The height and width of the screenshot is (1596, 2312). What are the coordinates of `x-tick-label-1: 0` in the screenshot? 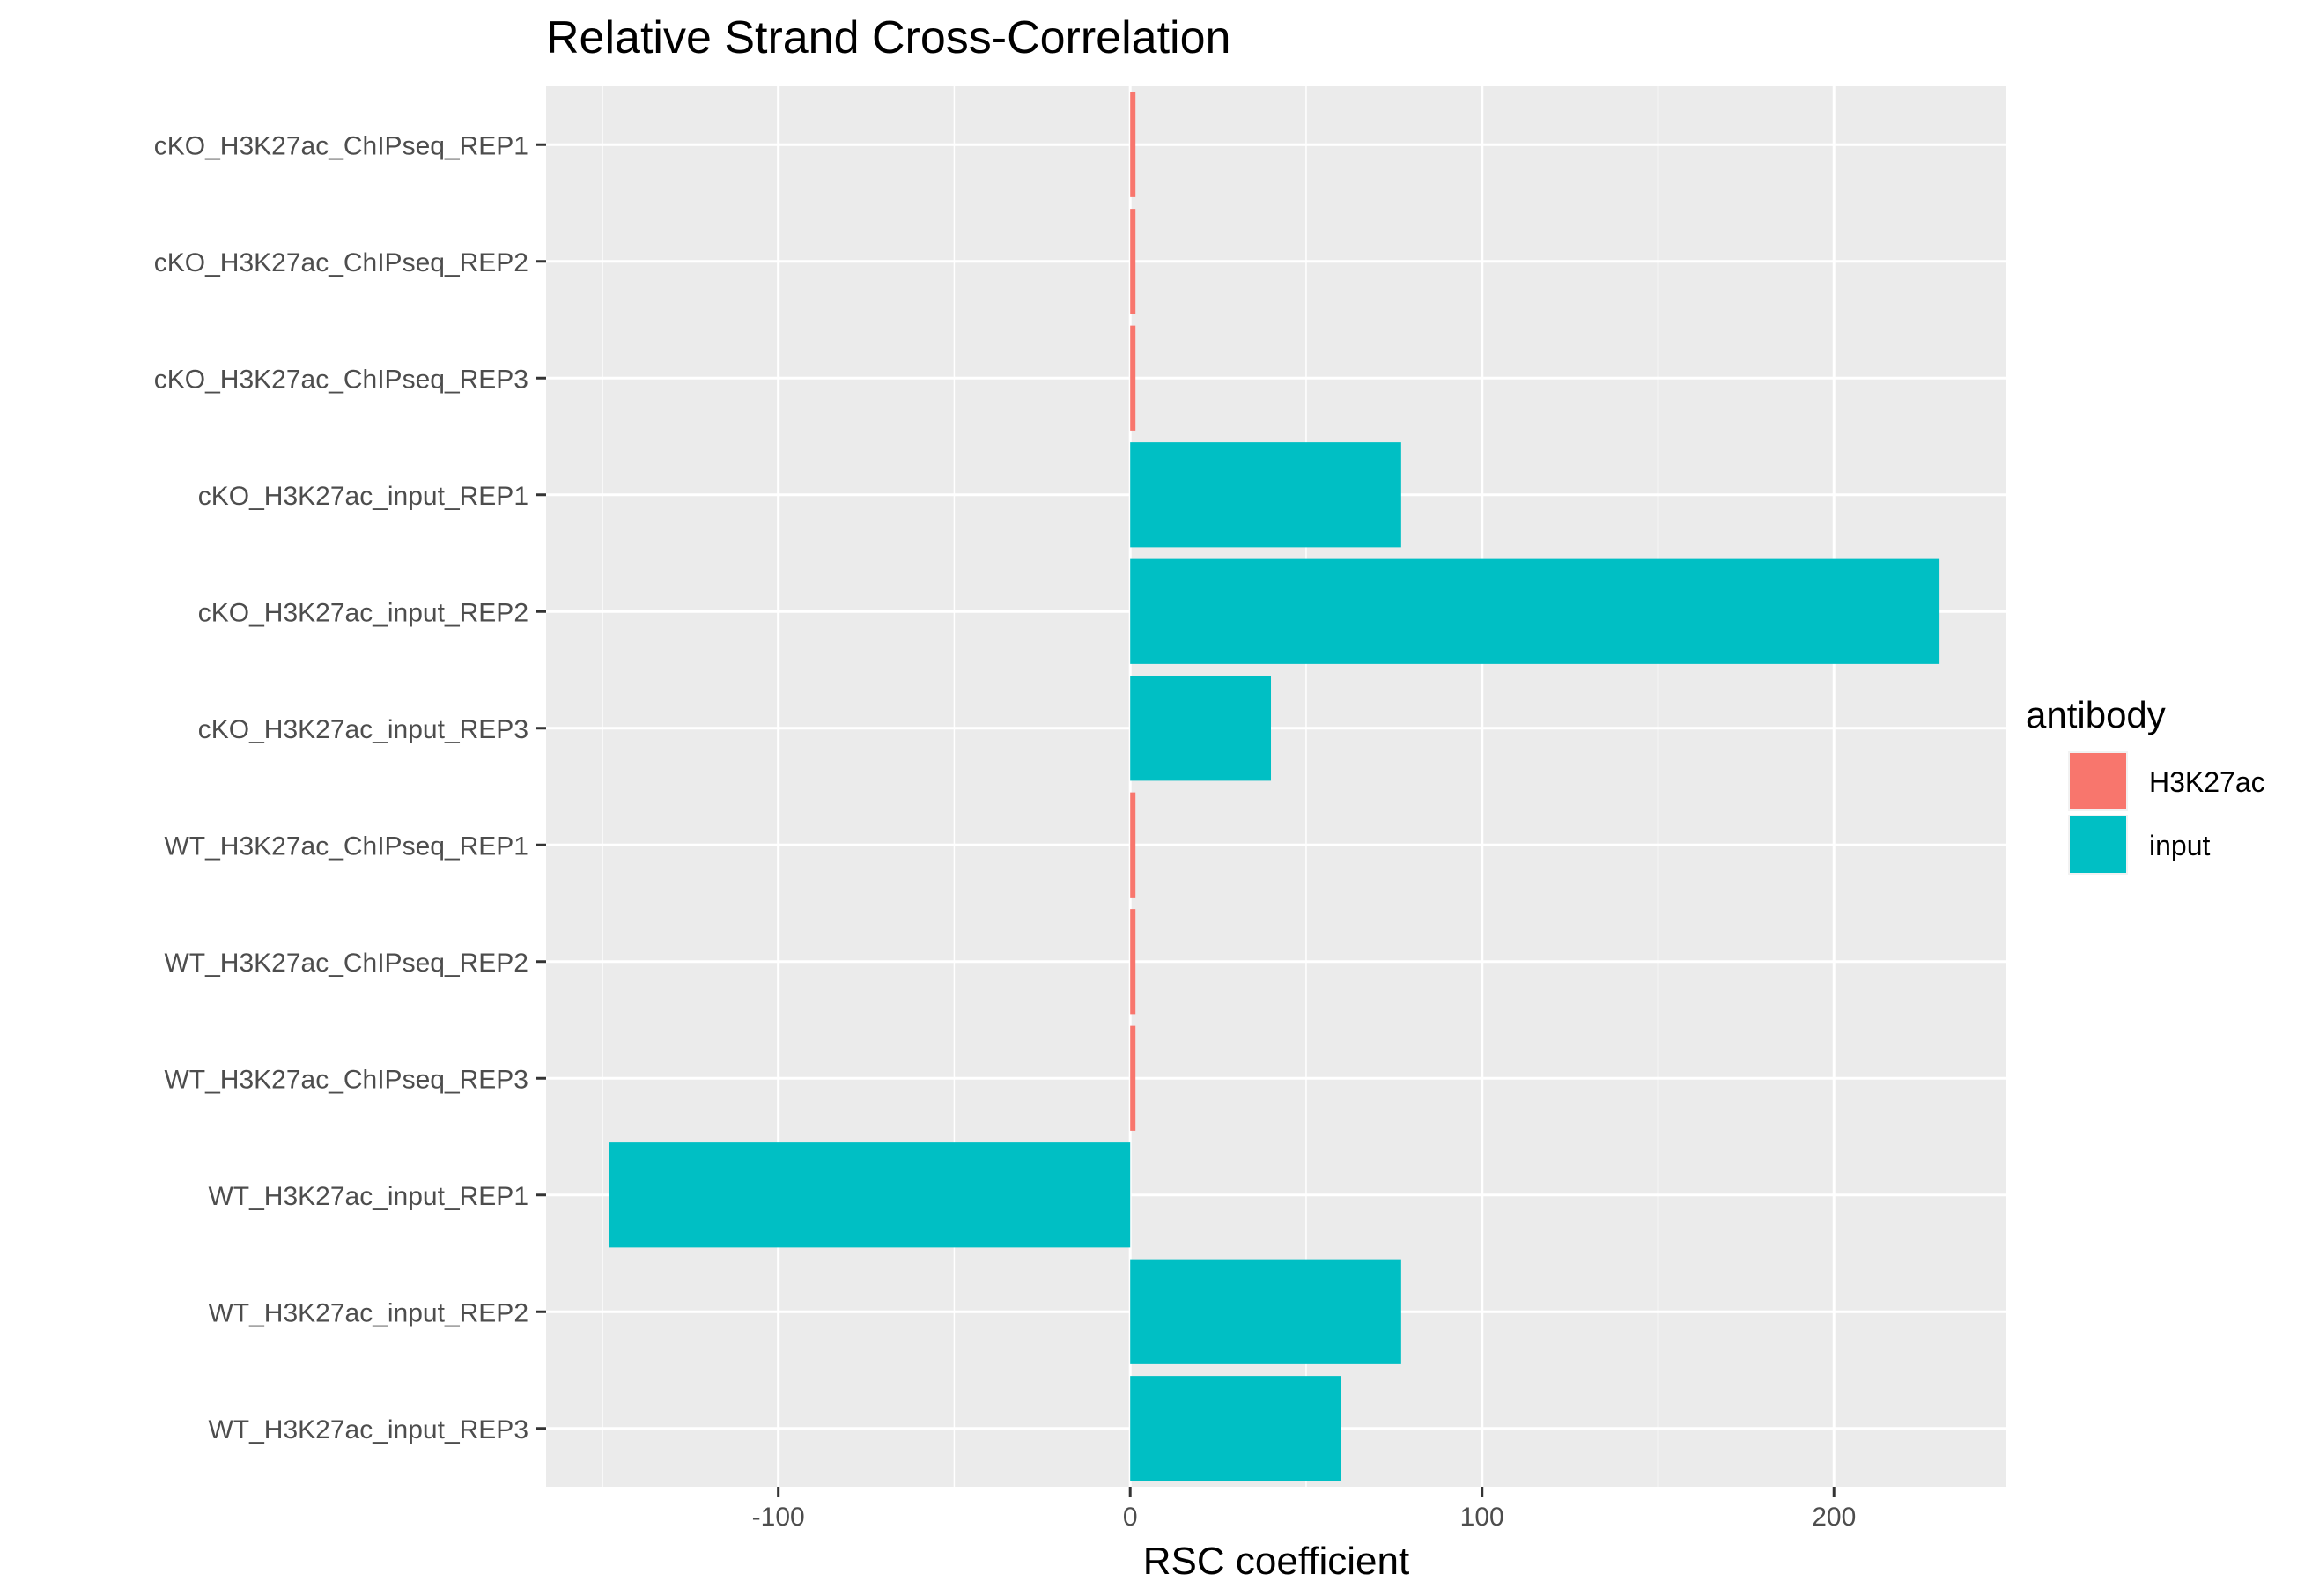 It's located at (1130, 1517).